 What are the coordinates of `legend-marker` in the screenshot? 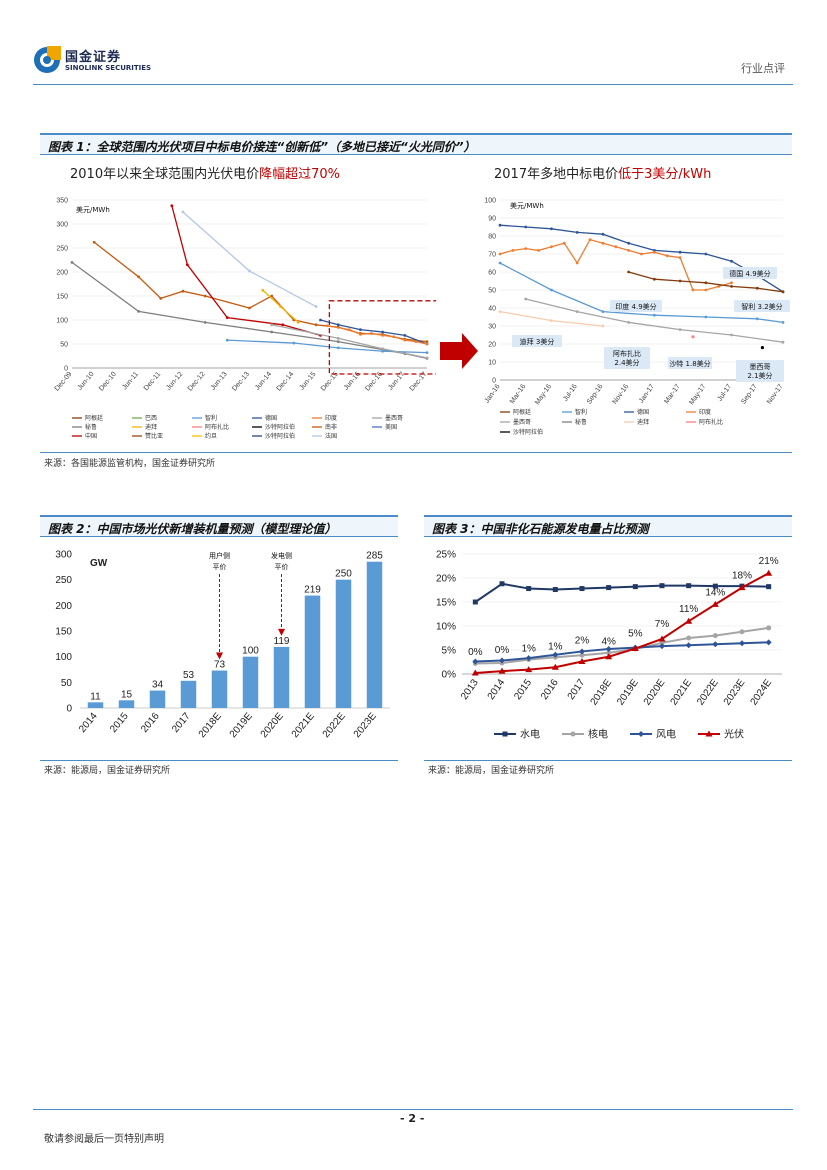 It's located at (641, 734).